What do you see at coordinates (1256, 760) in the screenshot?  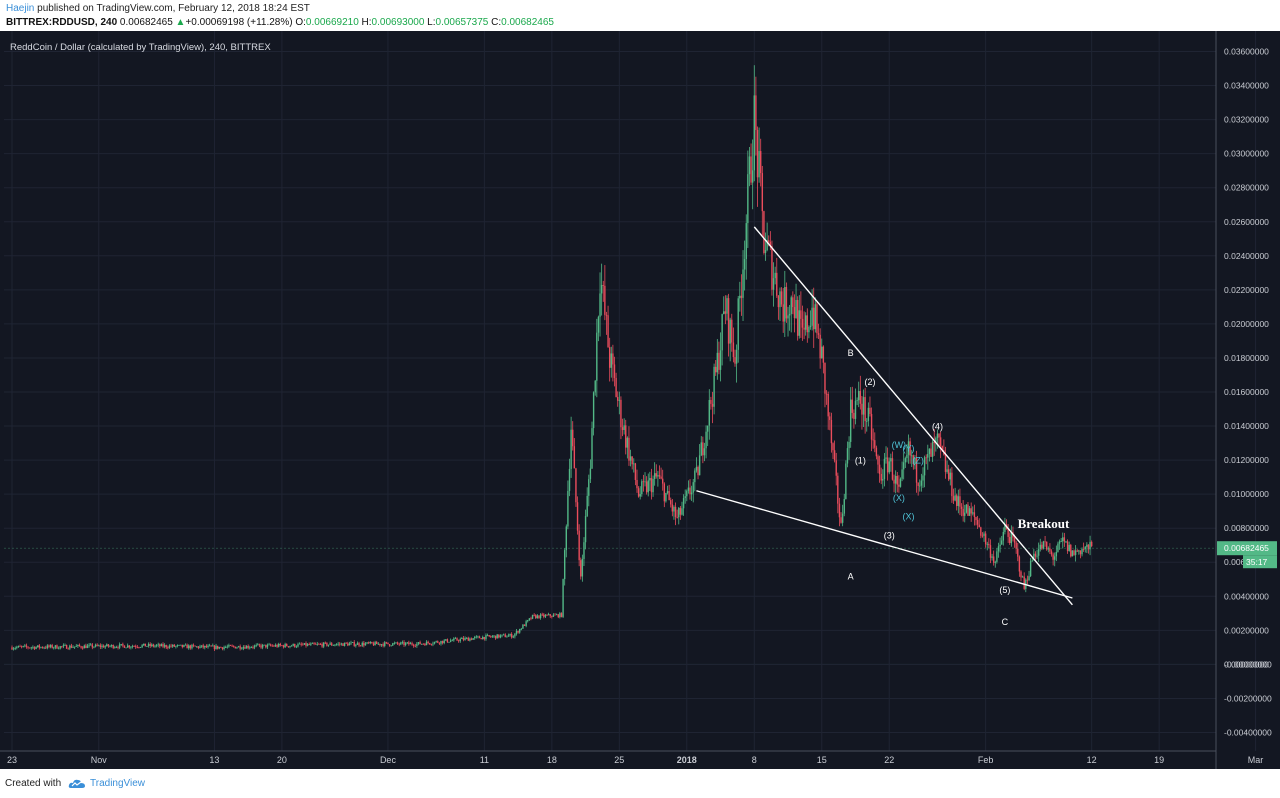 I see `x-tick-label: Mar` at bounding box center [1256, 760].